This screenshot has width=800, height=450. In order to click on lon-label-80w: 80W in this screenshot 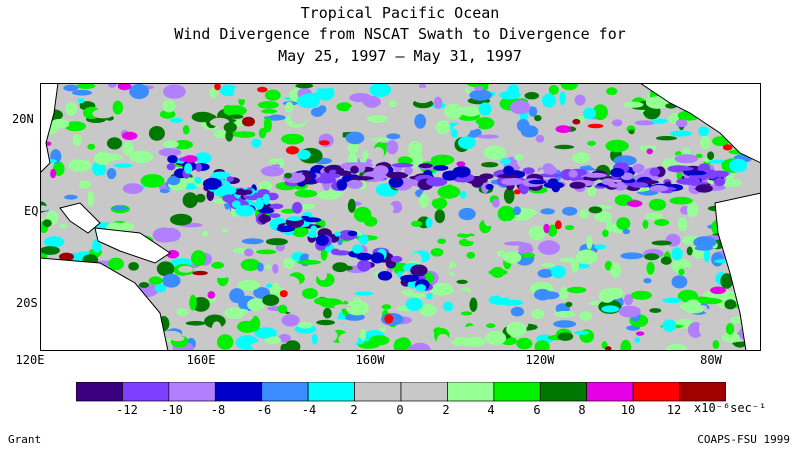, I will do `click(711, 360)`.